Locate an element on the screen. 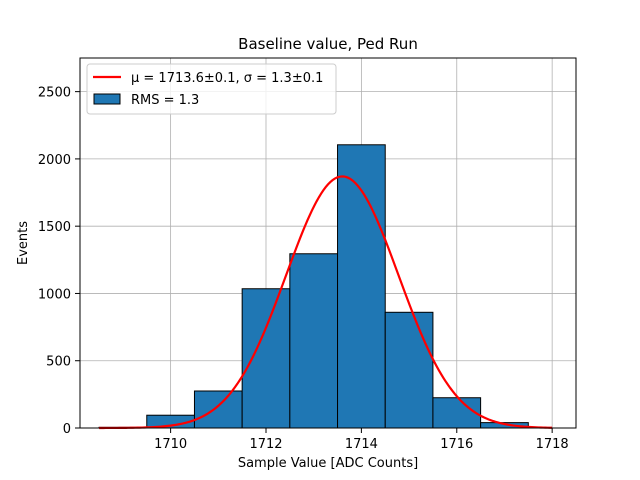 The height and width of the screenshot is (480, 640). legend-fit-label: μ = 1713.6±0.1, σ = 1.3±0.1 is located at coordinates (227, 78).